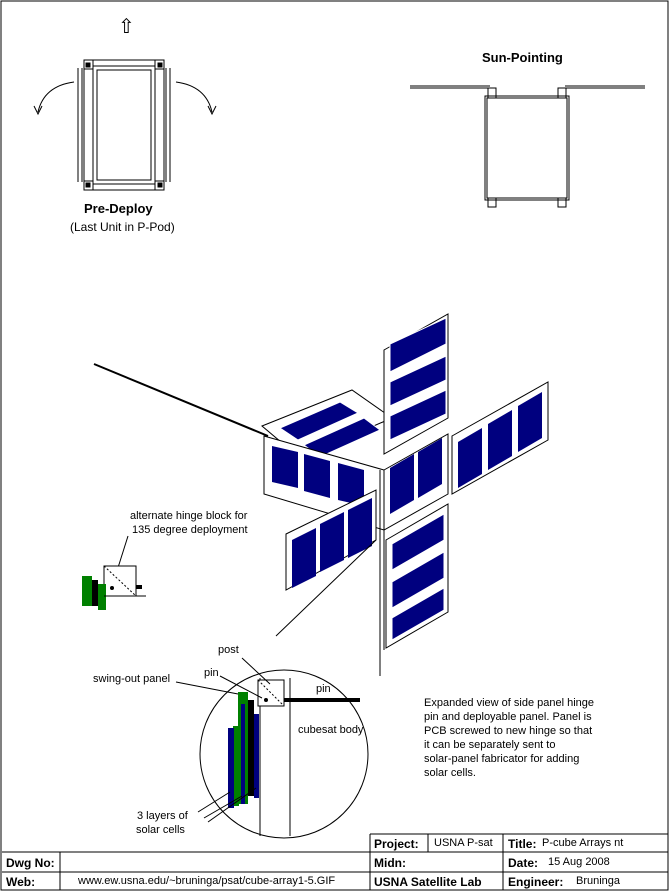  I want to click on expanded-note-line: PCB screwed to new hinge so that, so click(508, 731).